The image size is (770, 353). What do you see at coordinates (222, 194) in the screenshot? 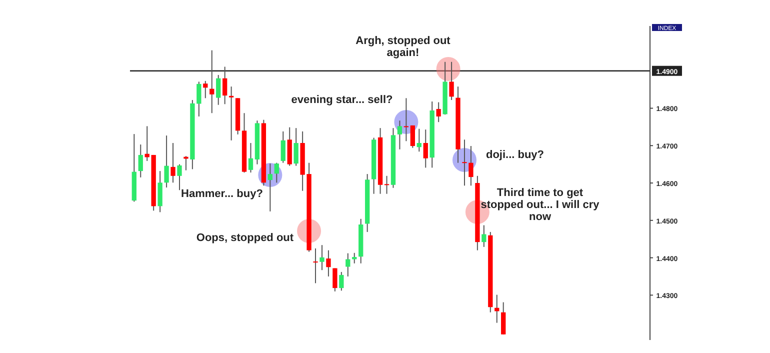
I see `annotation: Hammer... buy?` at bounding box center [222, 194].